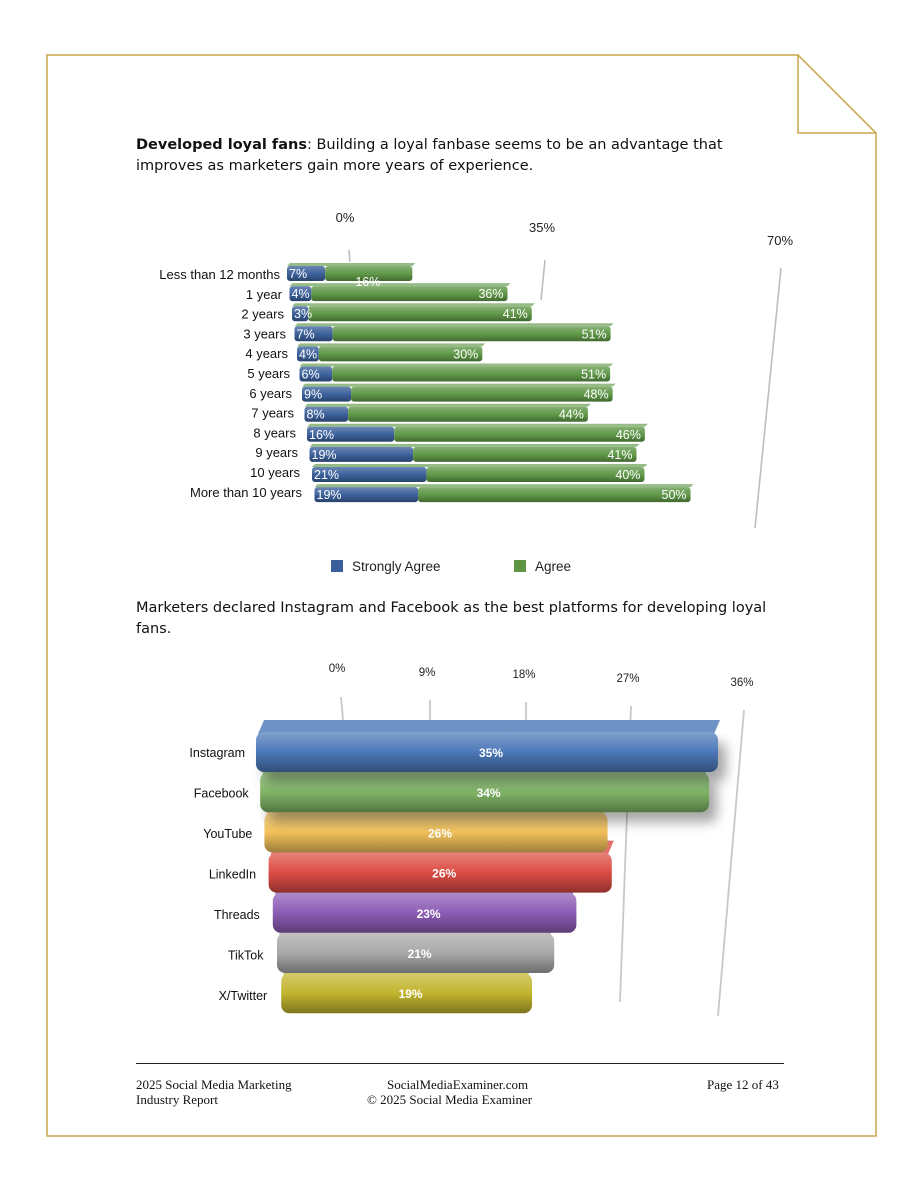 Image resolution: width=920 pixels, height=1191 pixels. I want to click on chart1-label-strongly-agree: 16%, so click(321, 435).